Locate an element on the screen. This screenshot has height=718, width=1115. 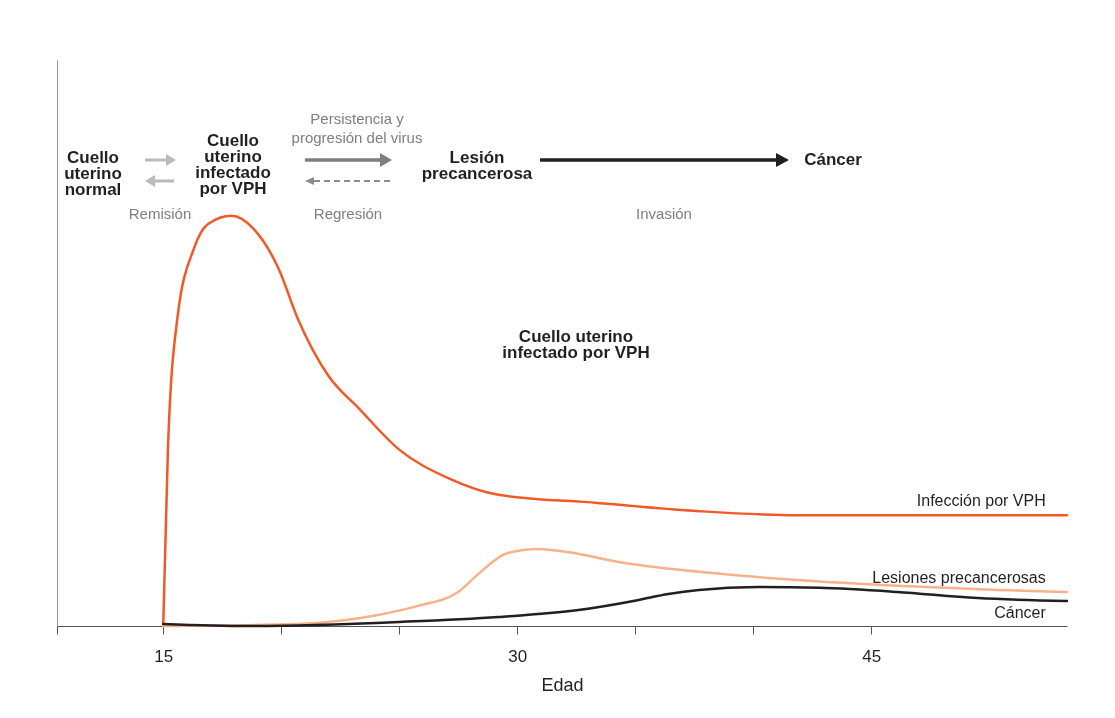
text: Cuello uterino infectado por VPH is located at coordinates (233, 164).